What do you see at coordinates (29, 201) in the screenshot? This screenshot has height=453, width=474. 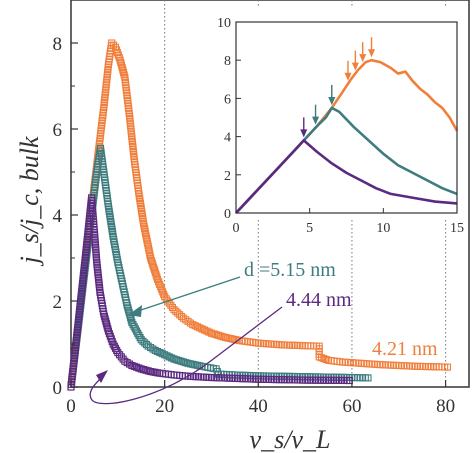 I see `y-axis-title: j_s/j_c, bulk` at bounding box center [29, 201].